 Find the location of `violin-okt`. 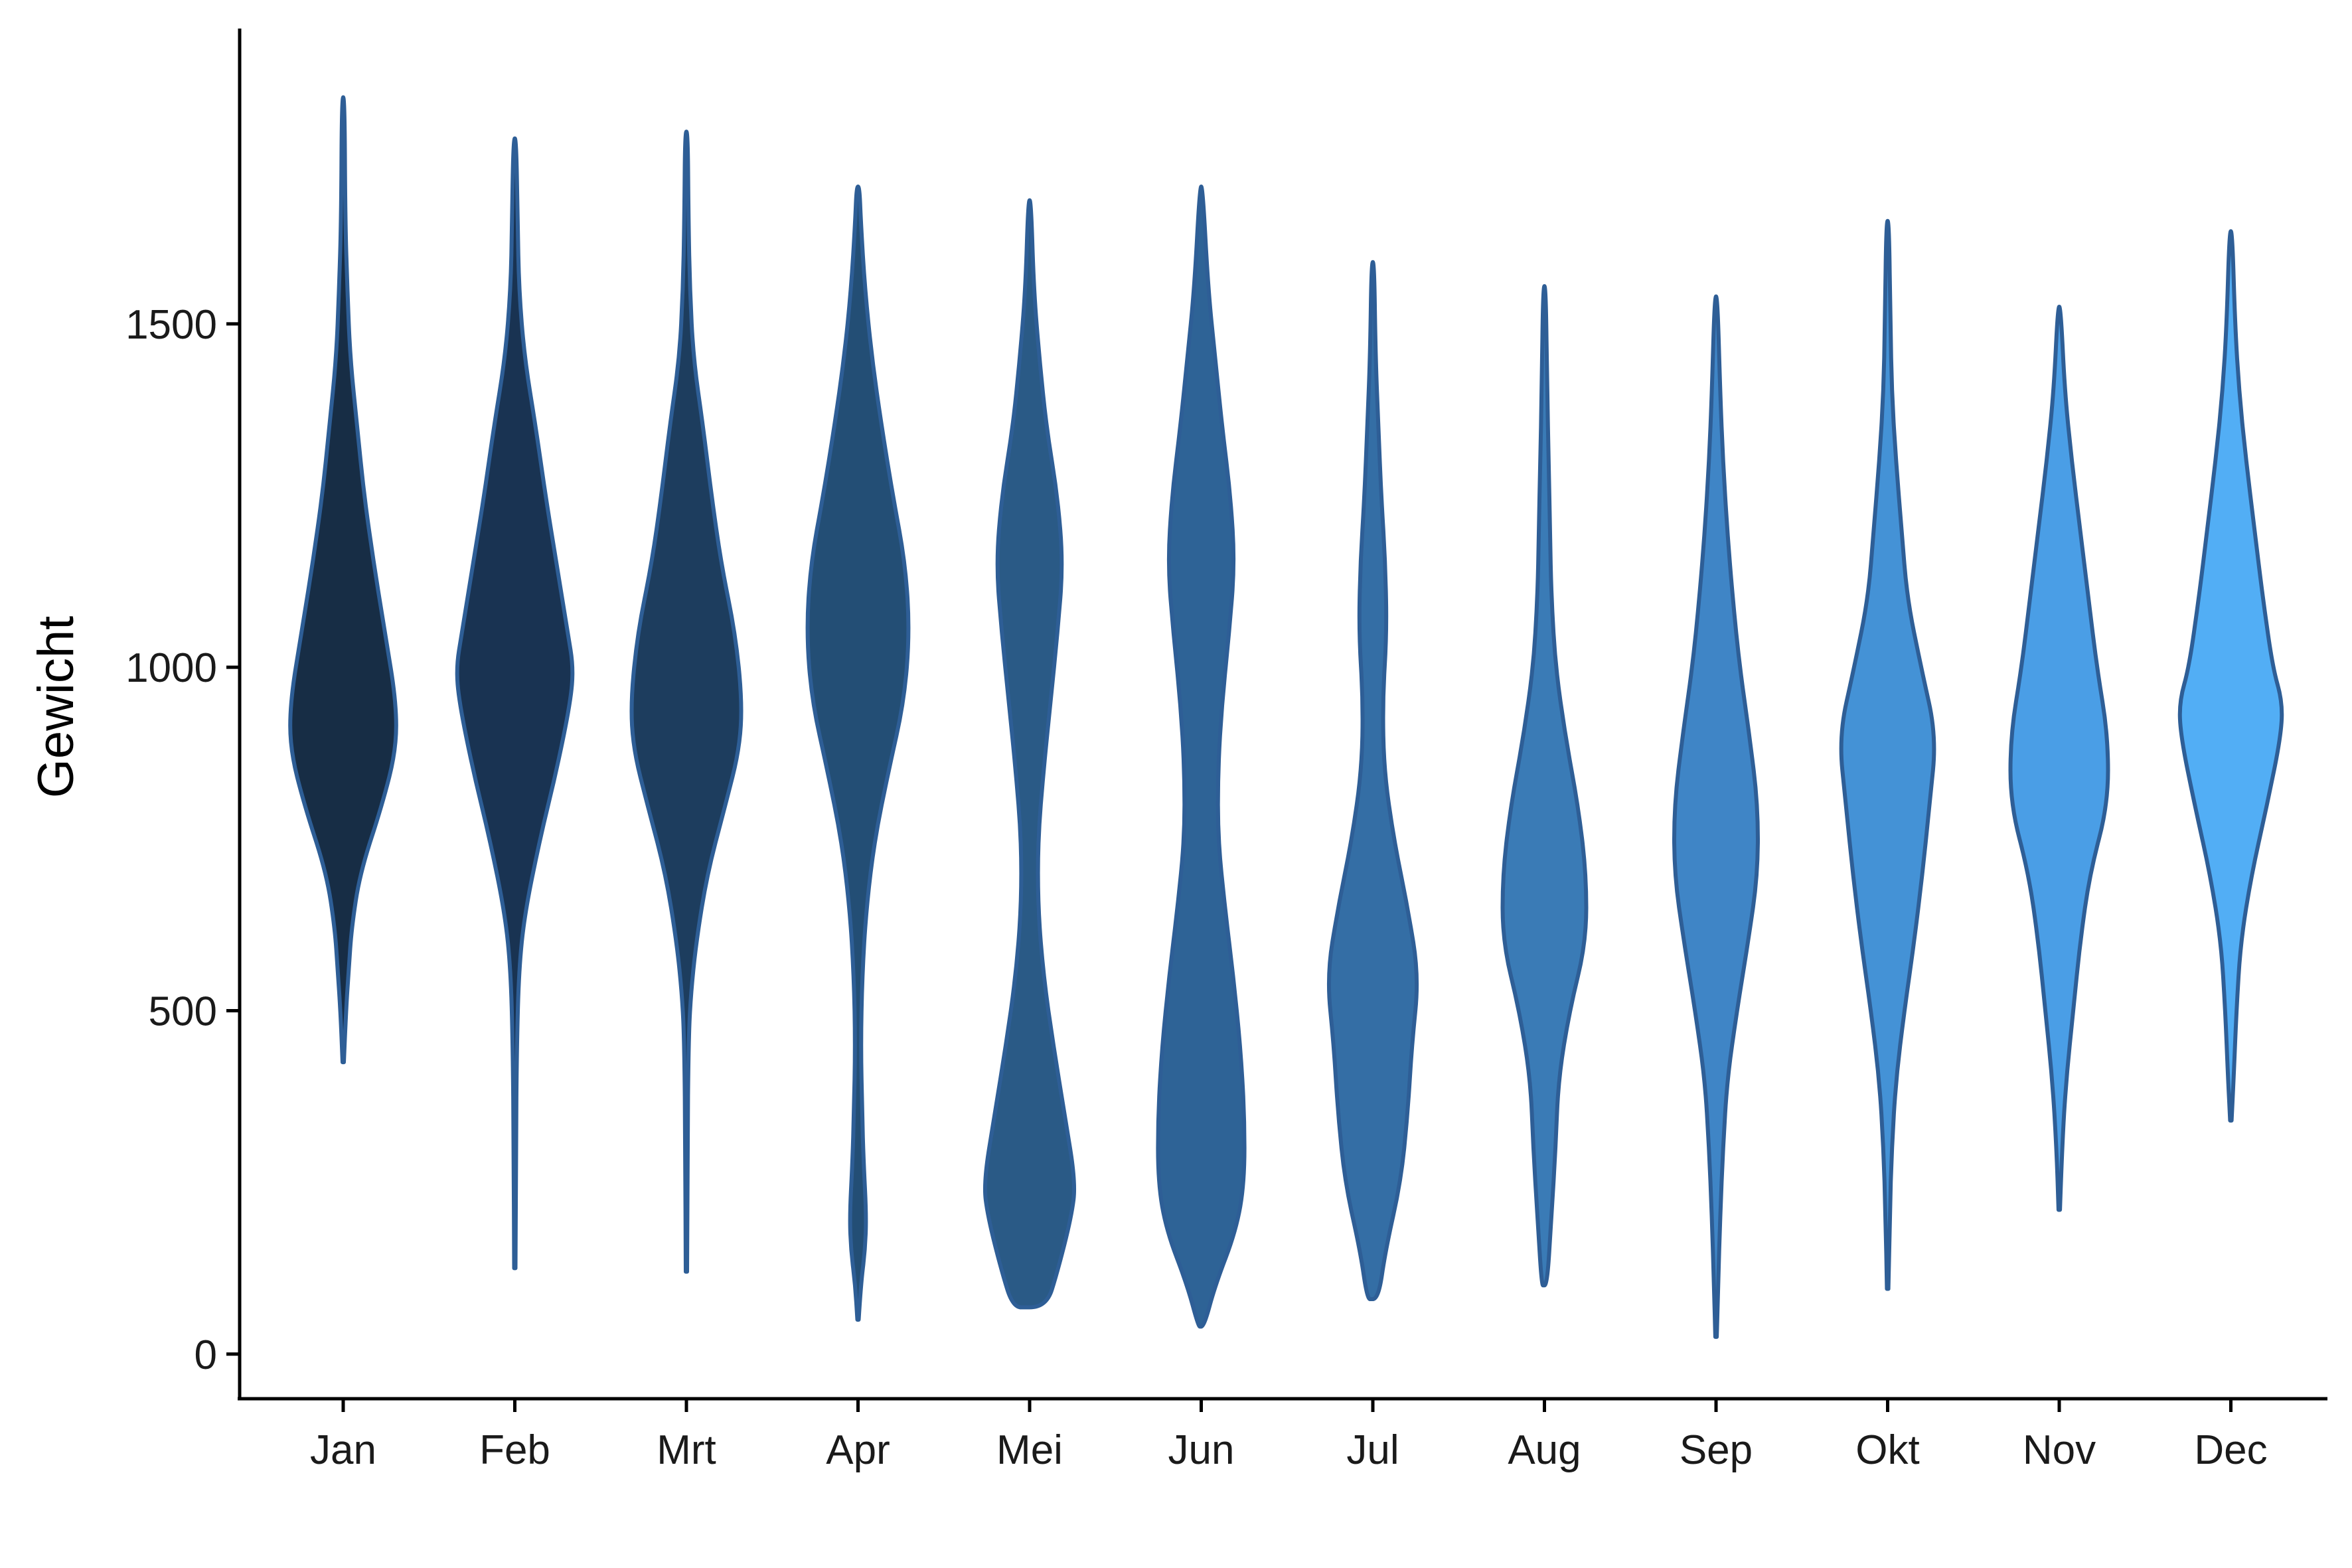

violin-okt is located at coordinates (1888, 755).